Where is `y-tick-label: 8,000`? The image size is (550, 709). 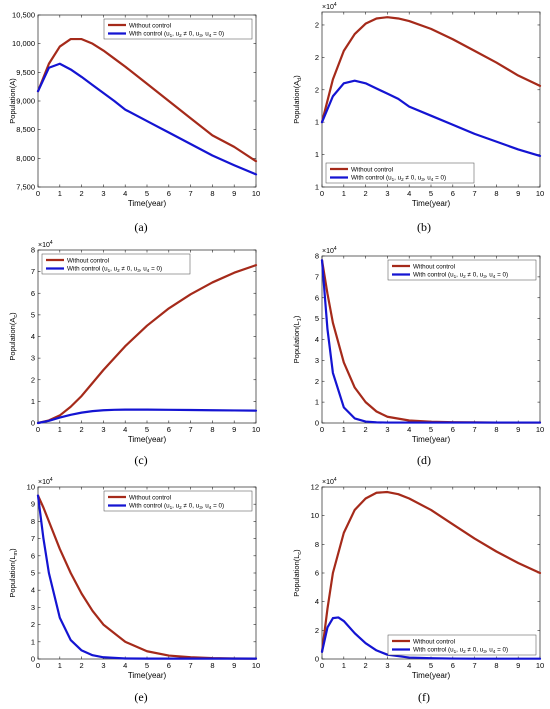
y-tick-label: 8,000 is located at coordinates (25, 158).